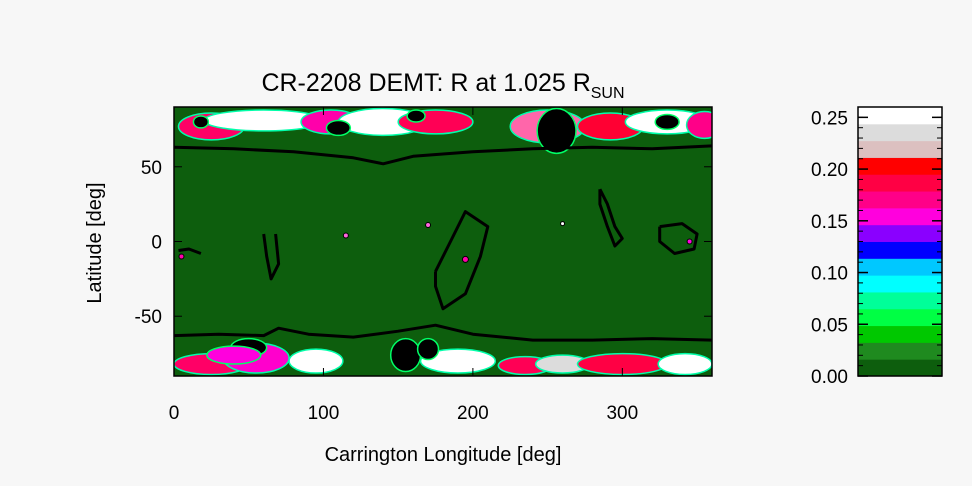  Describe the element at coordinates (151, 168) in the screenshot. I see `y-tick-label: 50` at that location.